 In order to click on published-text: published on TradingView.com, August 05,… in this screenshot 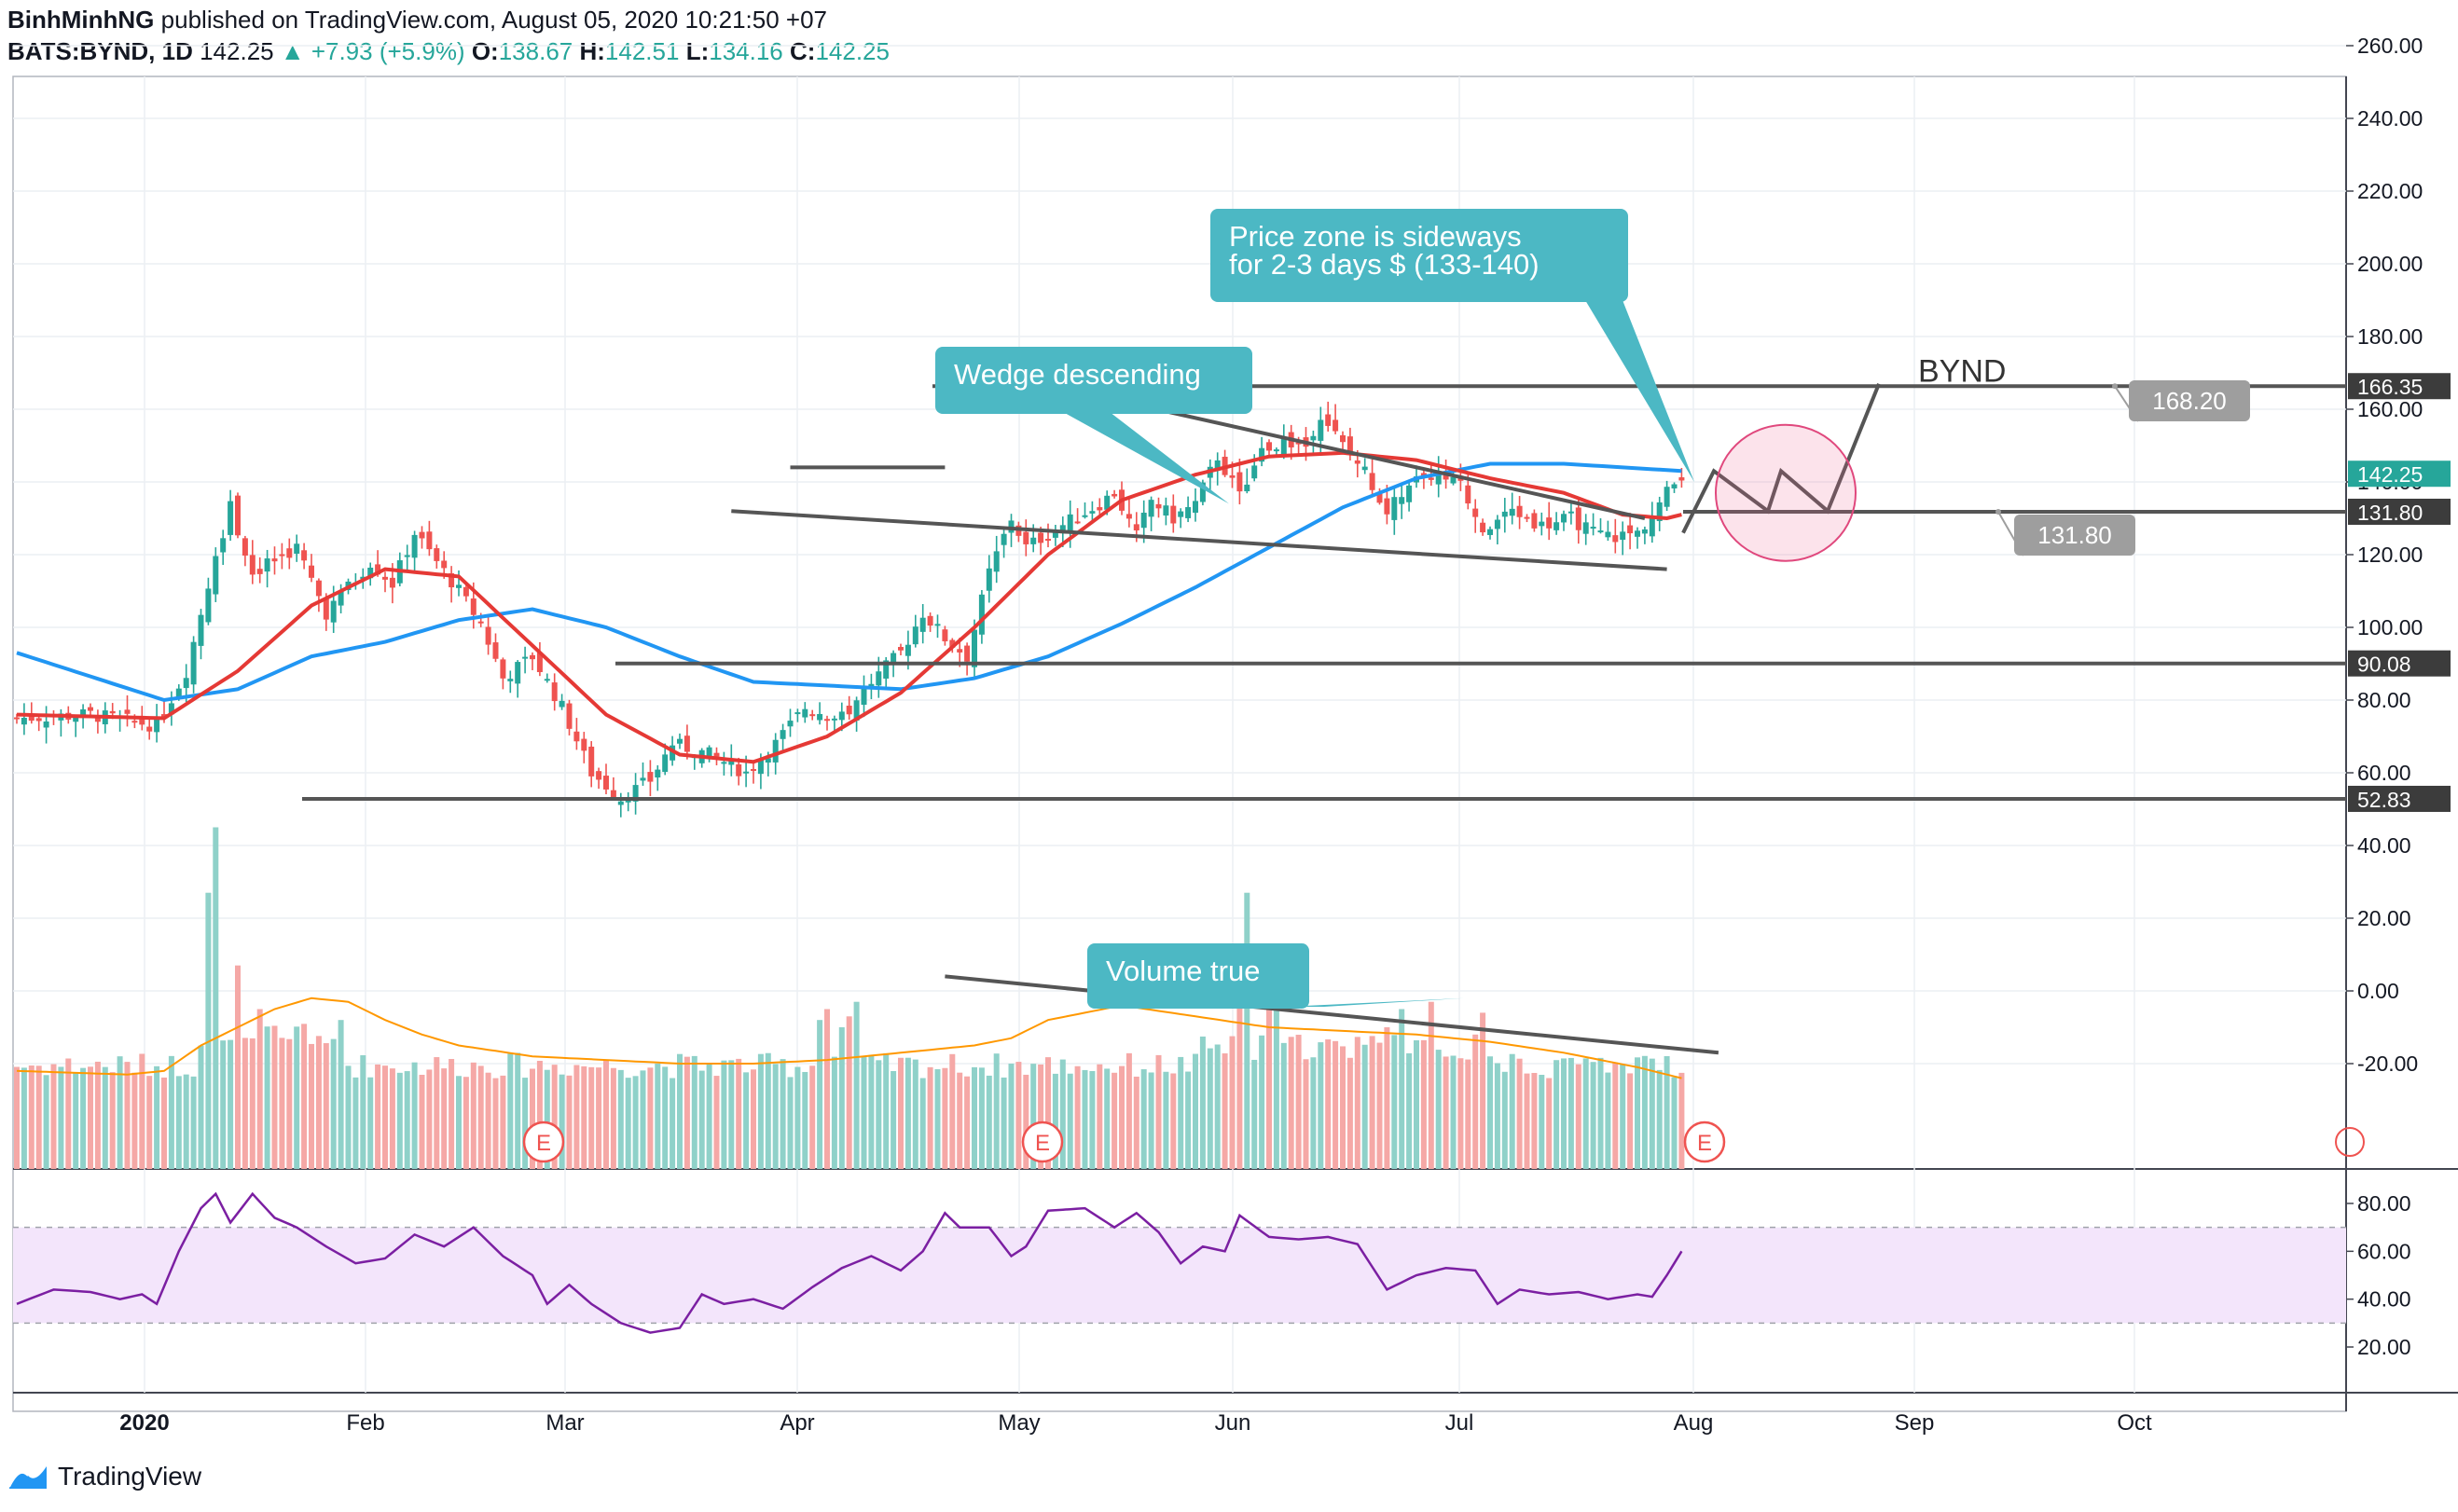, I will do `click(493, 20)`.